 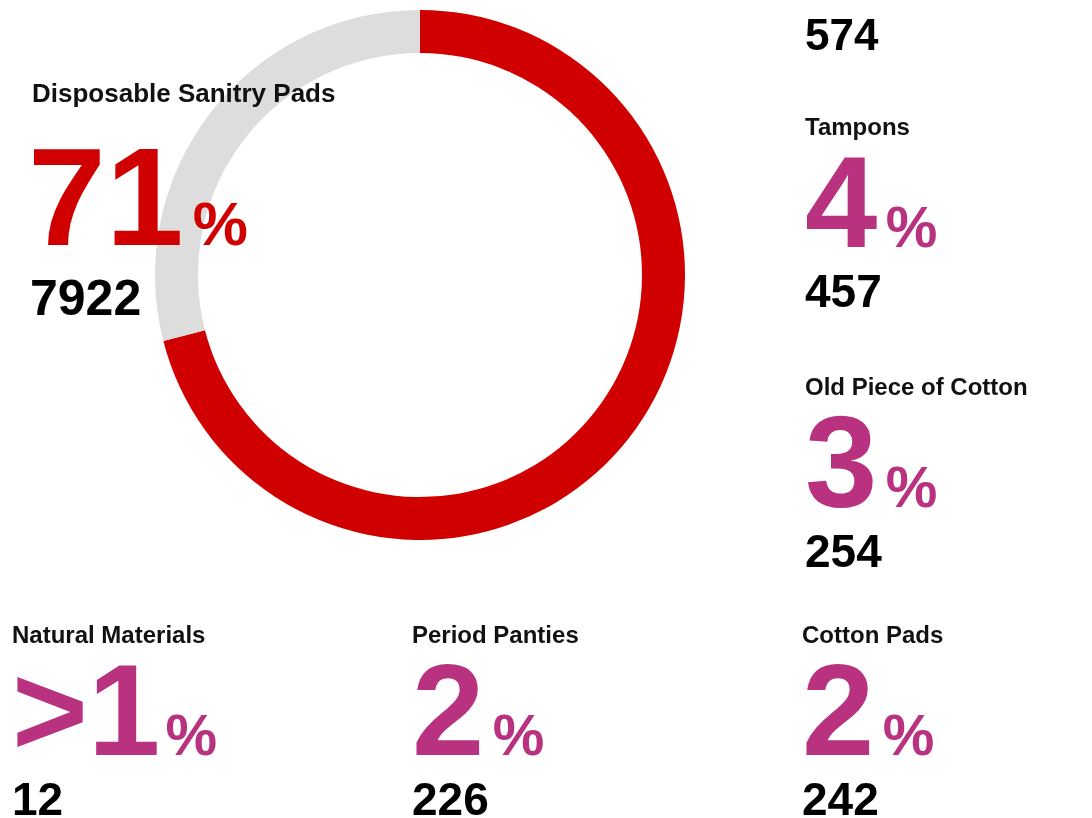 I want to click on text: Tampons, so click(x=857, y=126).